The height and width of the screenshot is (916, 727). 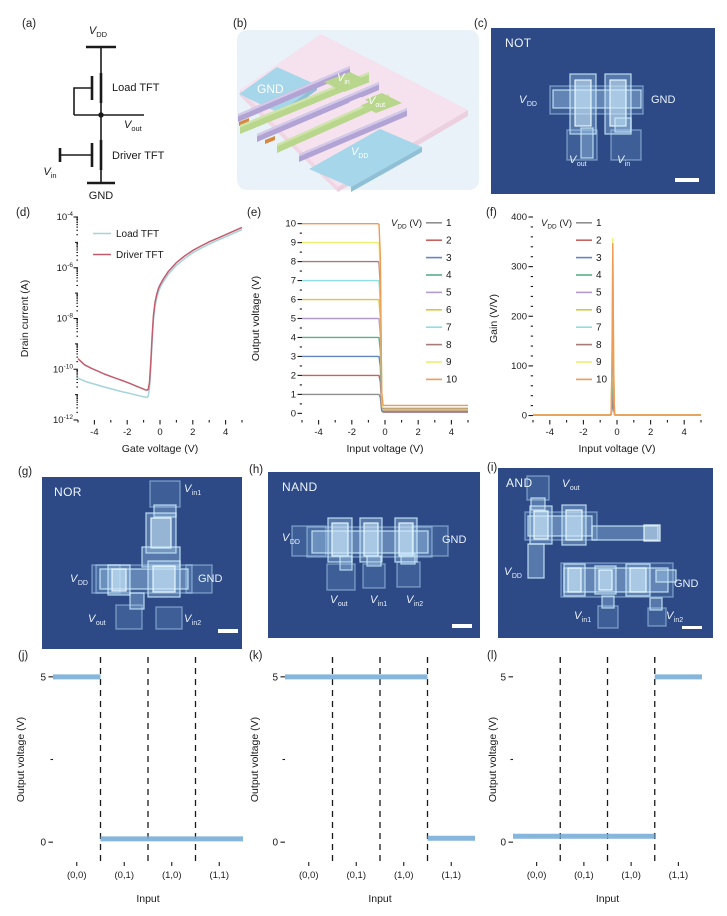 I want to click on x-axis: (0,0) (0,1) (1,0) (1,1), so click(x=607, y=769).